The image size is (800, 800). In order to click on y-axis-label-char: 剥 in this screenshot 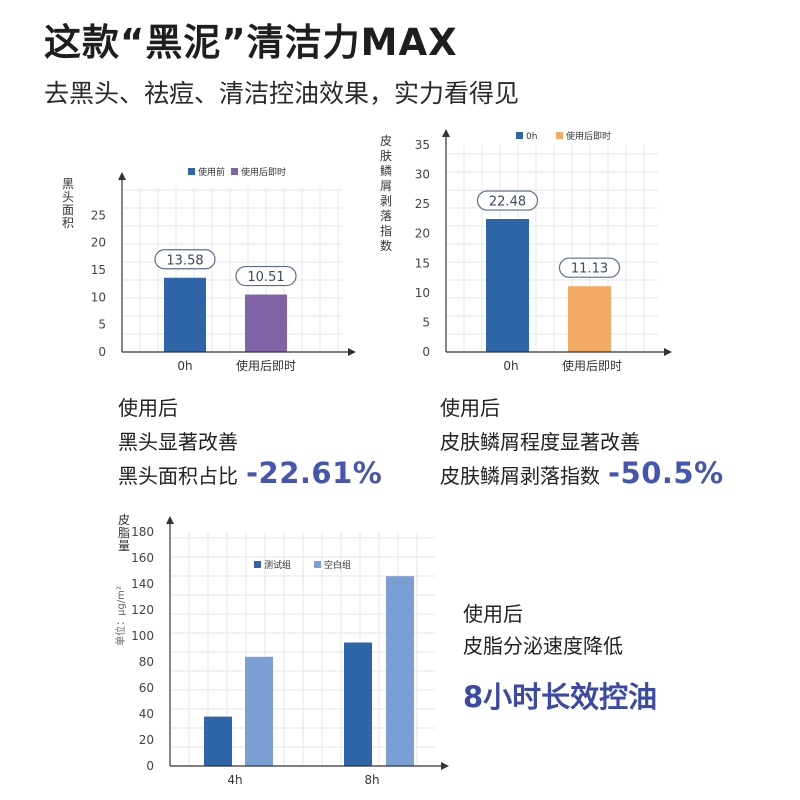, I will do `click(386, 201)`.